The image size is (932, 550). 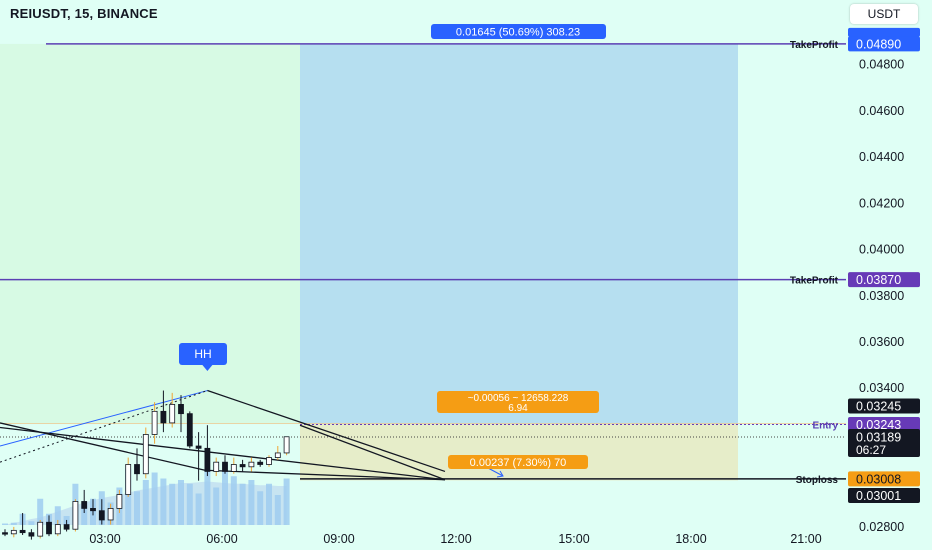 I want to click on price-tag-entry: 0.03243, so click(x=884, y=425).